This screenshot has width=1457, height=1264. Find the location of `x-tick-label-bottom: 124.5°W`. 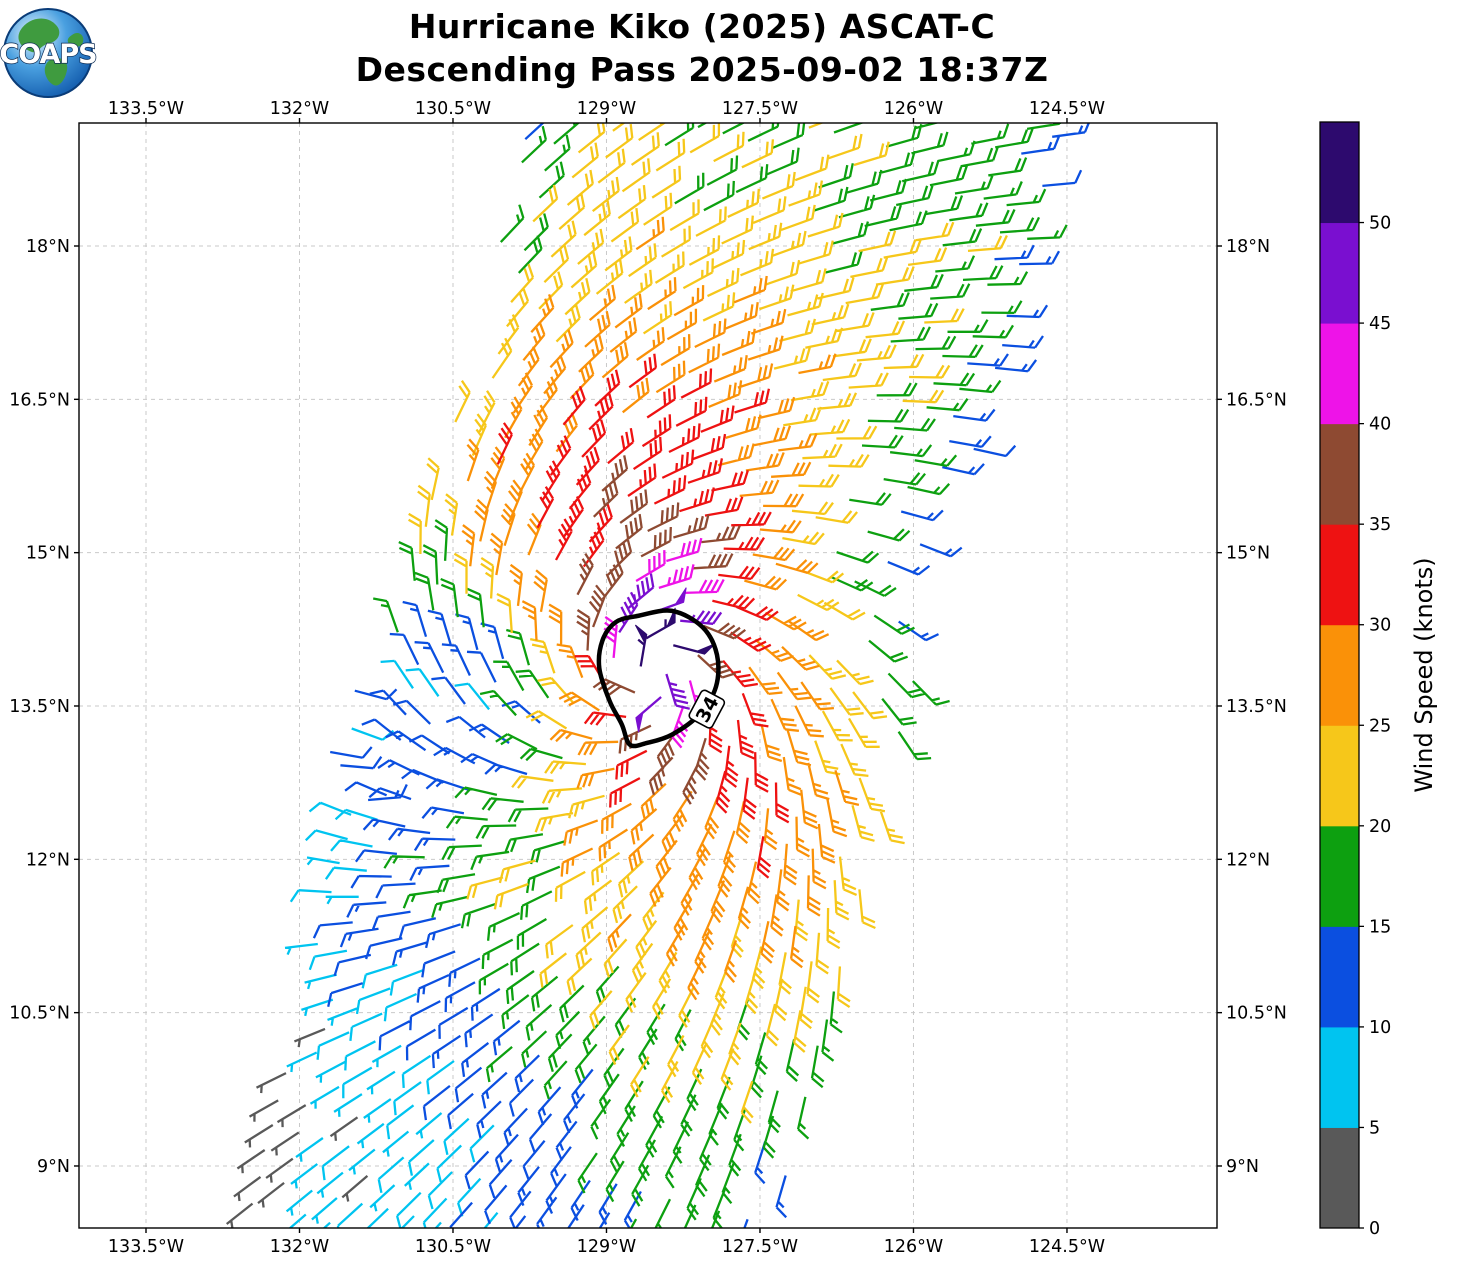

x-tick-label-bottom: 124.5°W is located at coordinates (1067, 1247).